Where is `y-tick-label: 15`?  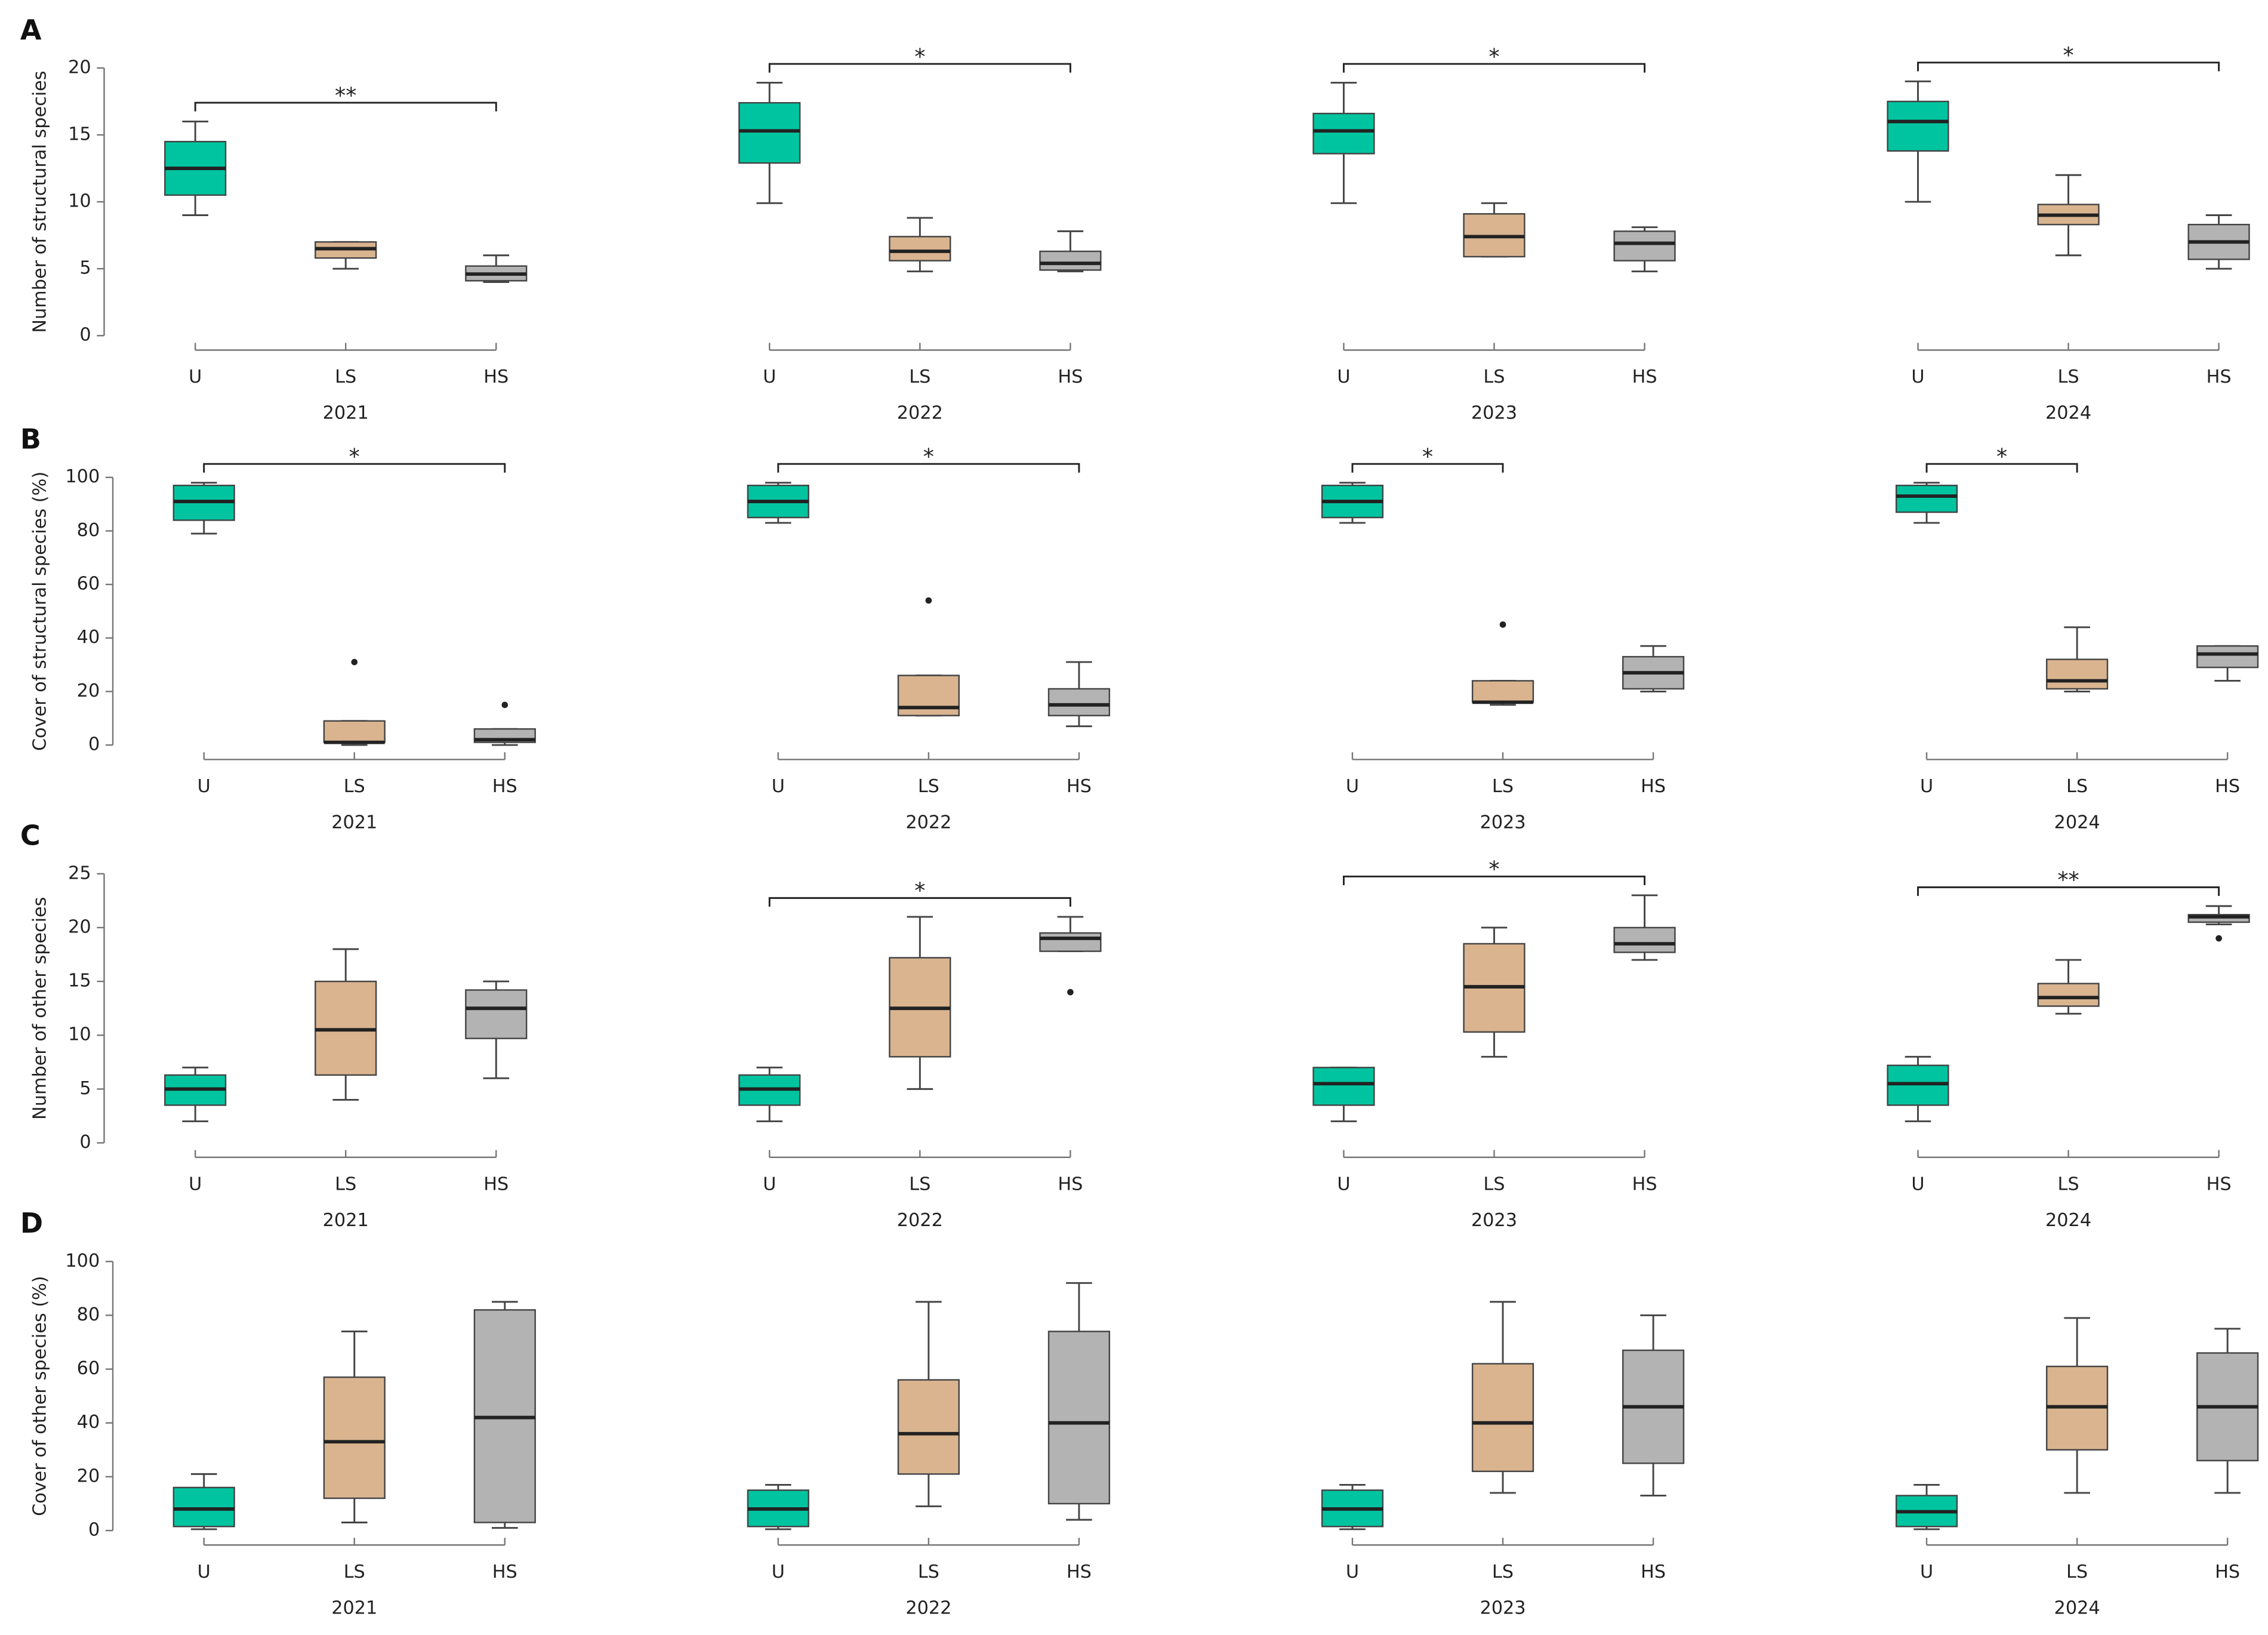
y-tick-label: 15 is located at coordinates (79, 981).